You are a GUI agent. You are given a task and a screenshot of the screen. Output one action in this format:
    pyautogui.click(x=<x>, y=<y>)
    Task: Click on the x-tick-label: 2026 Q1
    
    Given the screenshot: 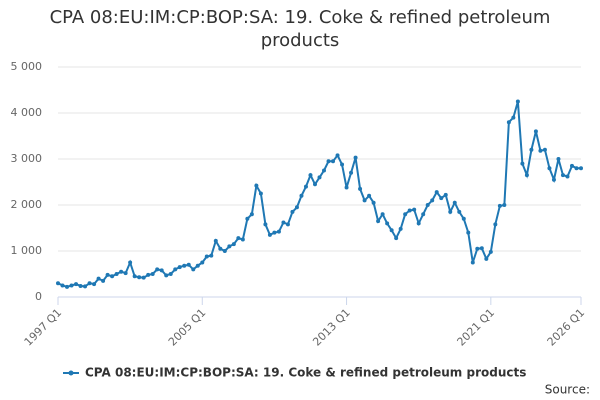 What is the action you would take?
    pyautogui.click(x=566, y=327)
    